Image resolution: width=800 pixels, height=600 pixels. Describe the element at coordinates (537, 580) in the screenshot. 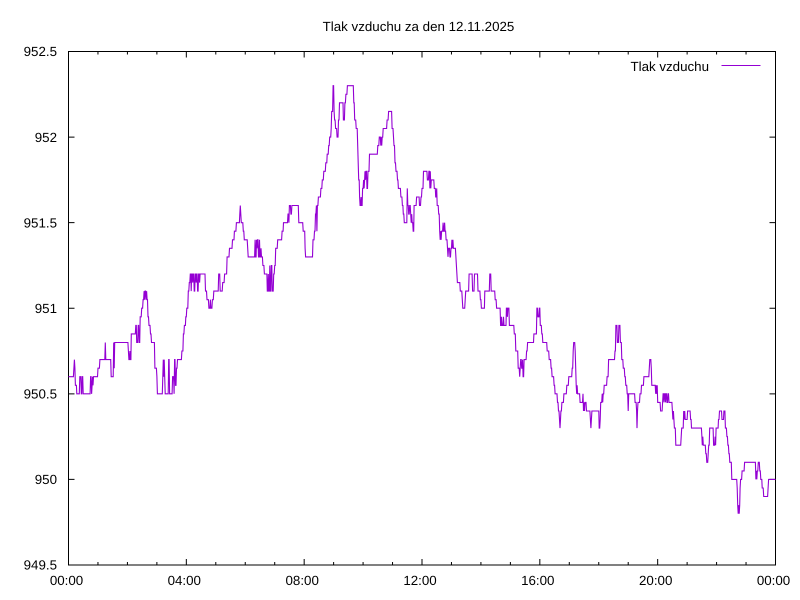

I see `svg-text: 16:00` at that location.